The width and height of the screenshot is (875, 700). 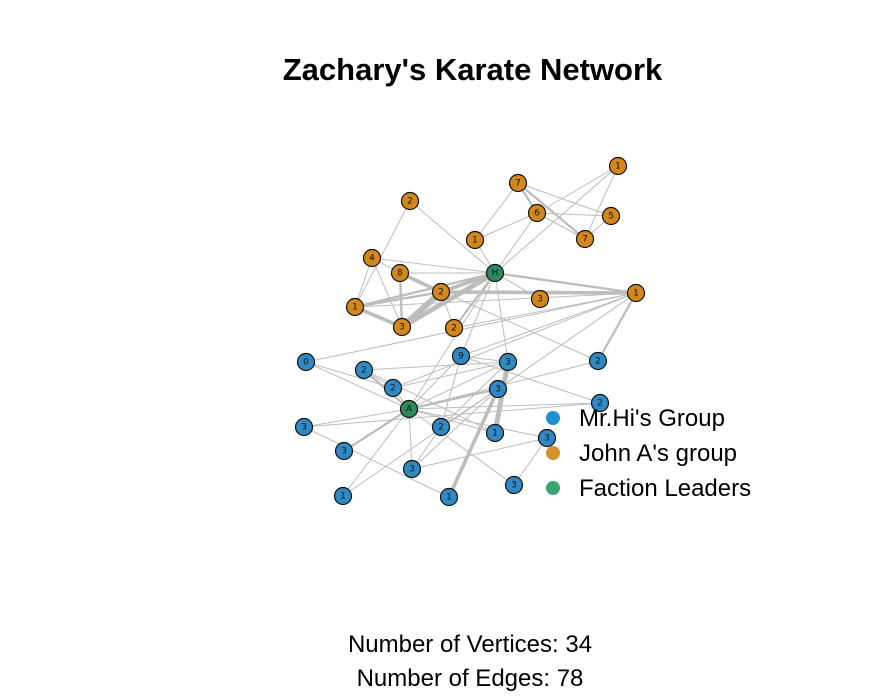 I want to click on graph-node: 8, so click(x=400, y=273).